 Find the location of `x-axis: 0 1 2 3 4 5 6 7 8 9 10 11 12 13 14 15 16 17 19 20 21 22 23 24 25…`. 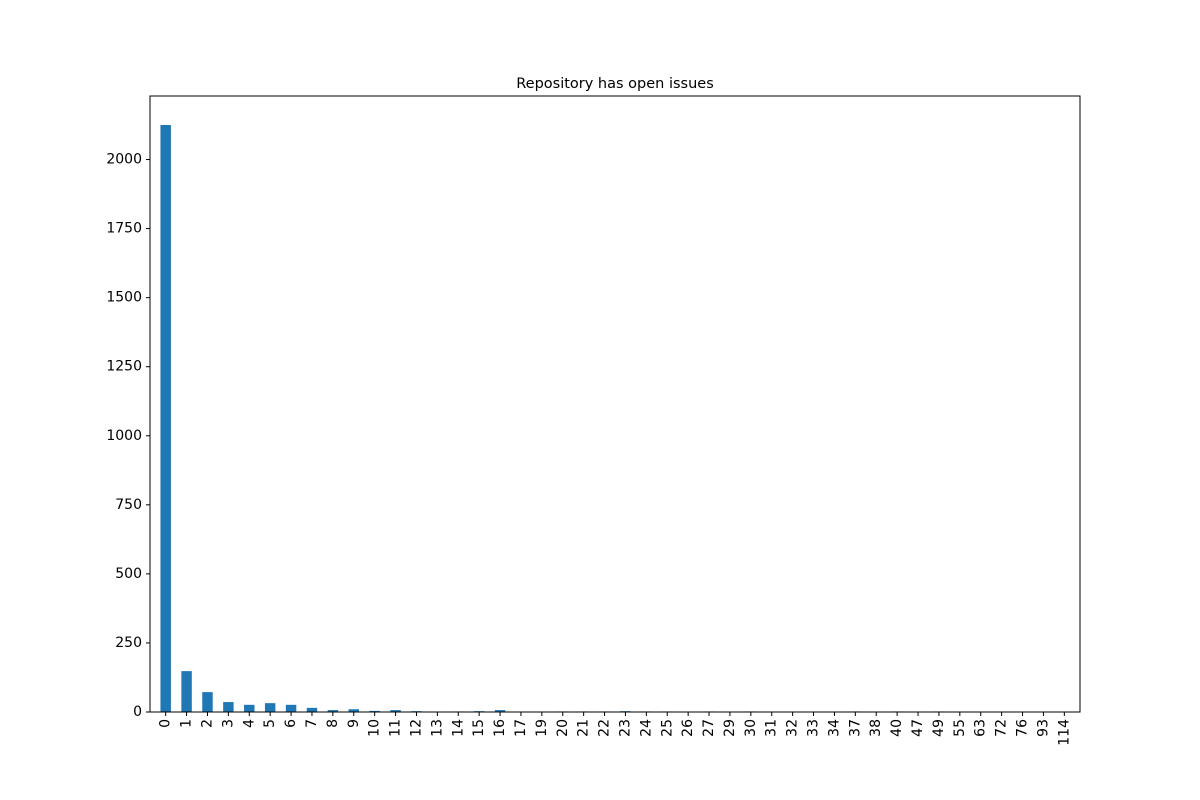

x-axis: 0 1 2 3 4 5 6 7 8 9 10 11 12 13 14 15 16 17 19 20 21 22 23 24 25… is located at coordinates (615, 729).